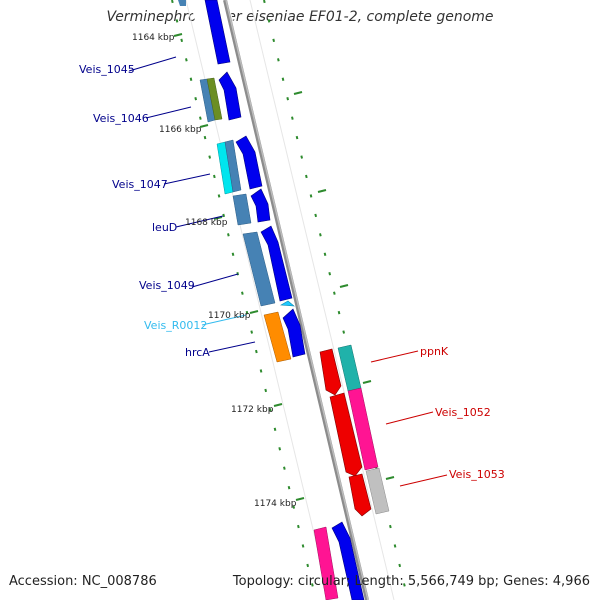  I want to click on scale-label: 1174 kbp, so click(275, 504).